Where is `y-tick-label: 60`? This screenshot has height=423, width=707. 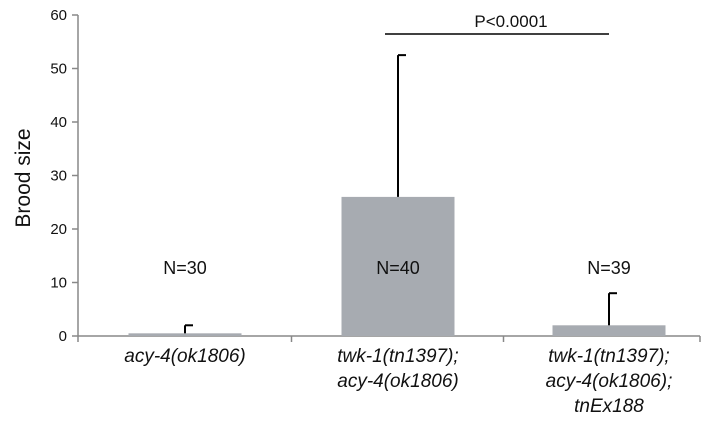 y-tick-label: 60 is located at coordinates (58, 15).